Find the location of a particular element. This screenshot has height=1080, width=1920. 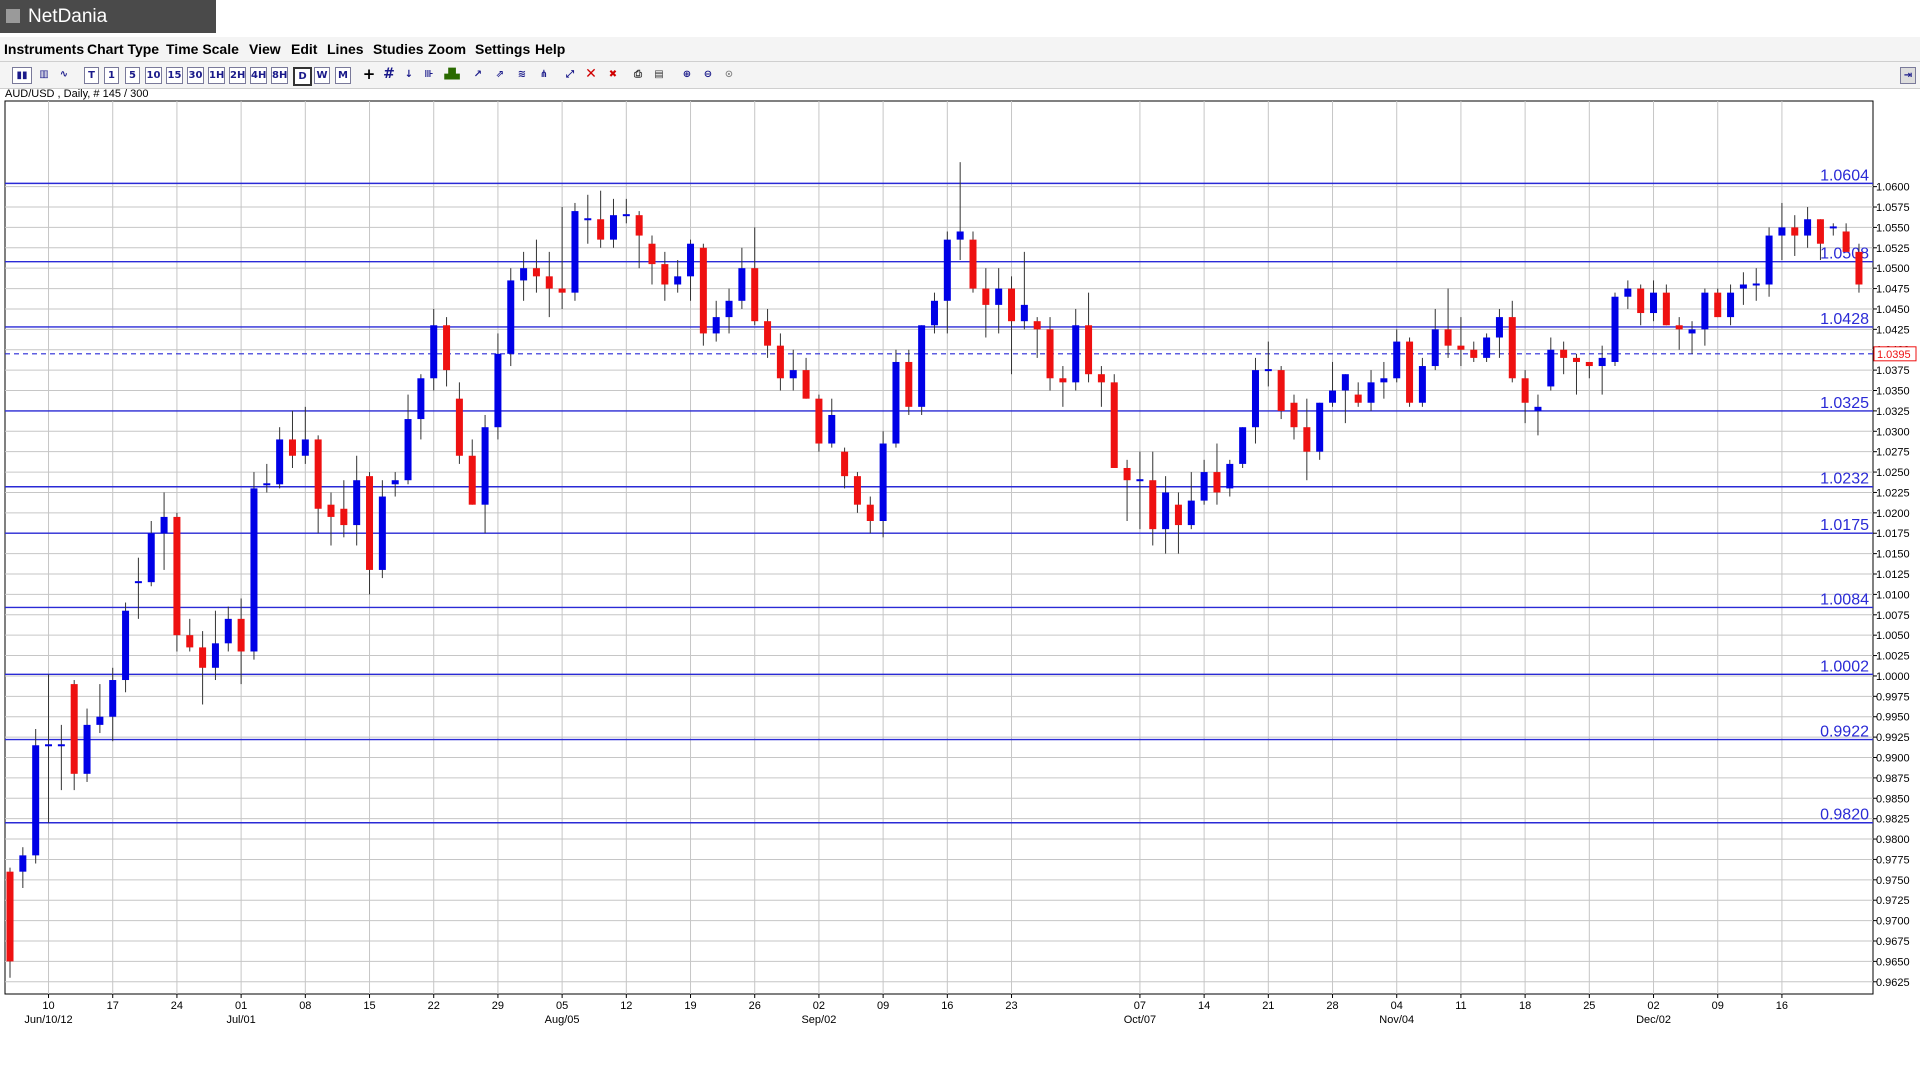

menu-instruments: Instruments is located at coordinates (44, 49).